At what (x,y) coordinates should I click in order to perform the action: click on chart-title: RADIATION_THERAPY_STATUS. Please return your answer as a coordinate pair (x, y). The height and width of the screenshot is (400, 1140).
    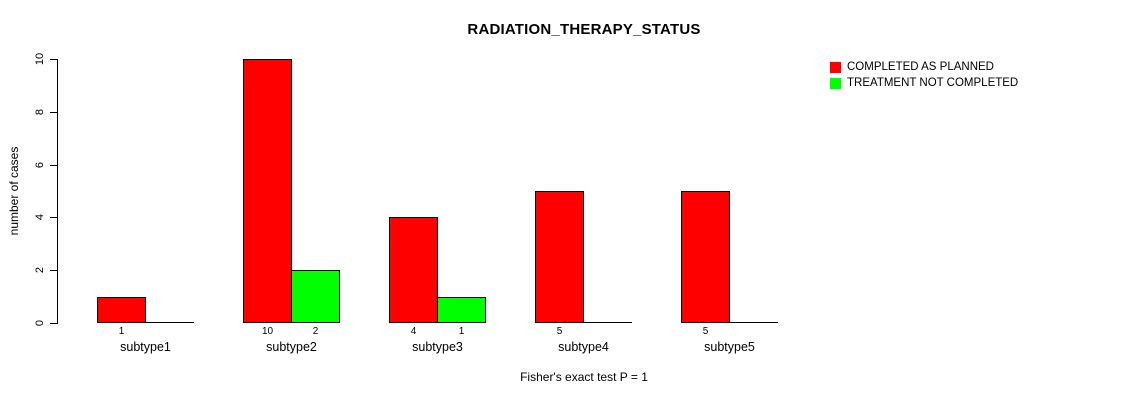
    Looking at the image, I should click on (584, 29).